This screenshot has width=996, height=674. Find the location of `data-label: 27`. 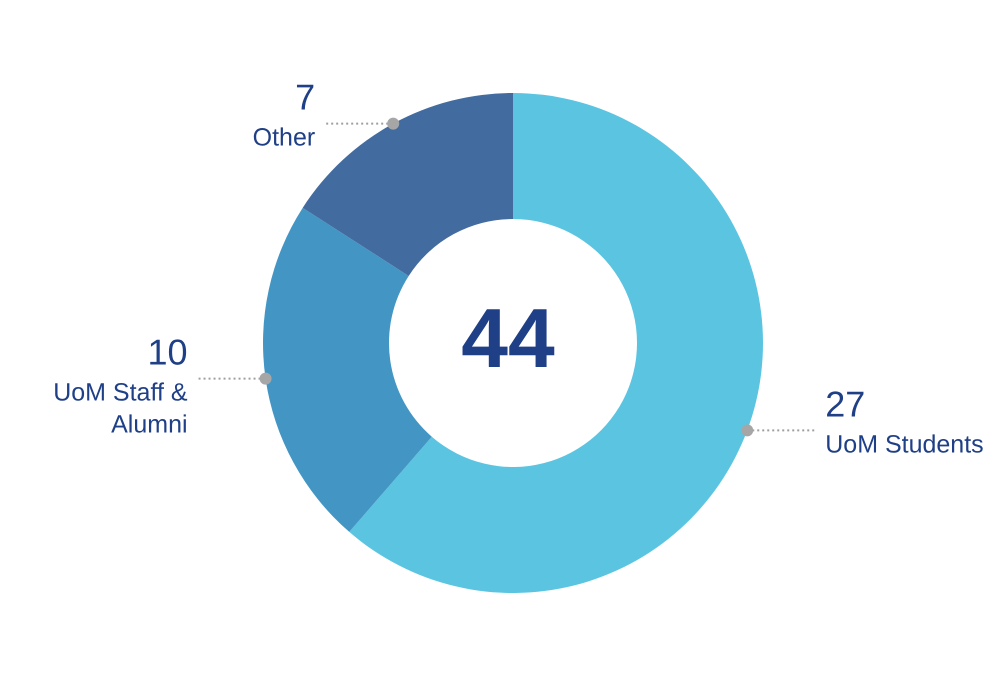

data-label: 27 is located at coordinates (845, 403).